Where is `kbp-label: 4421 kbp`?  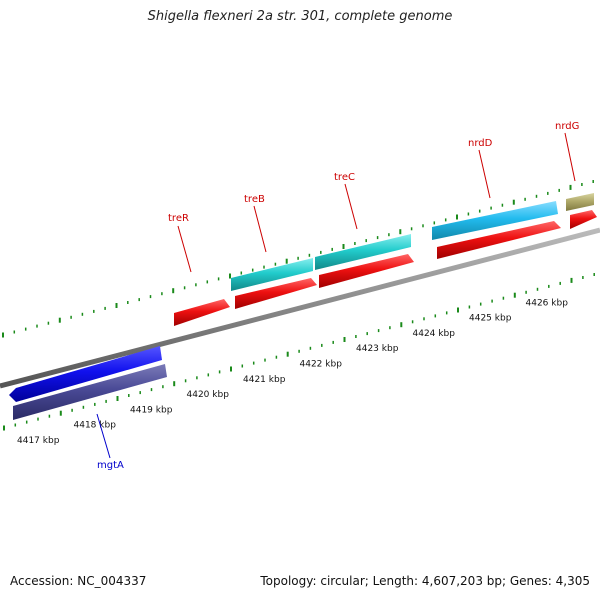 kbp-label: 4421 kbp is located at coordinates (264, 380).